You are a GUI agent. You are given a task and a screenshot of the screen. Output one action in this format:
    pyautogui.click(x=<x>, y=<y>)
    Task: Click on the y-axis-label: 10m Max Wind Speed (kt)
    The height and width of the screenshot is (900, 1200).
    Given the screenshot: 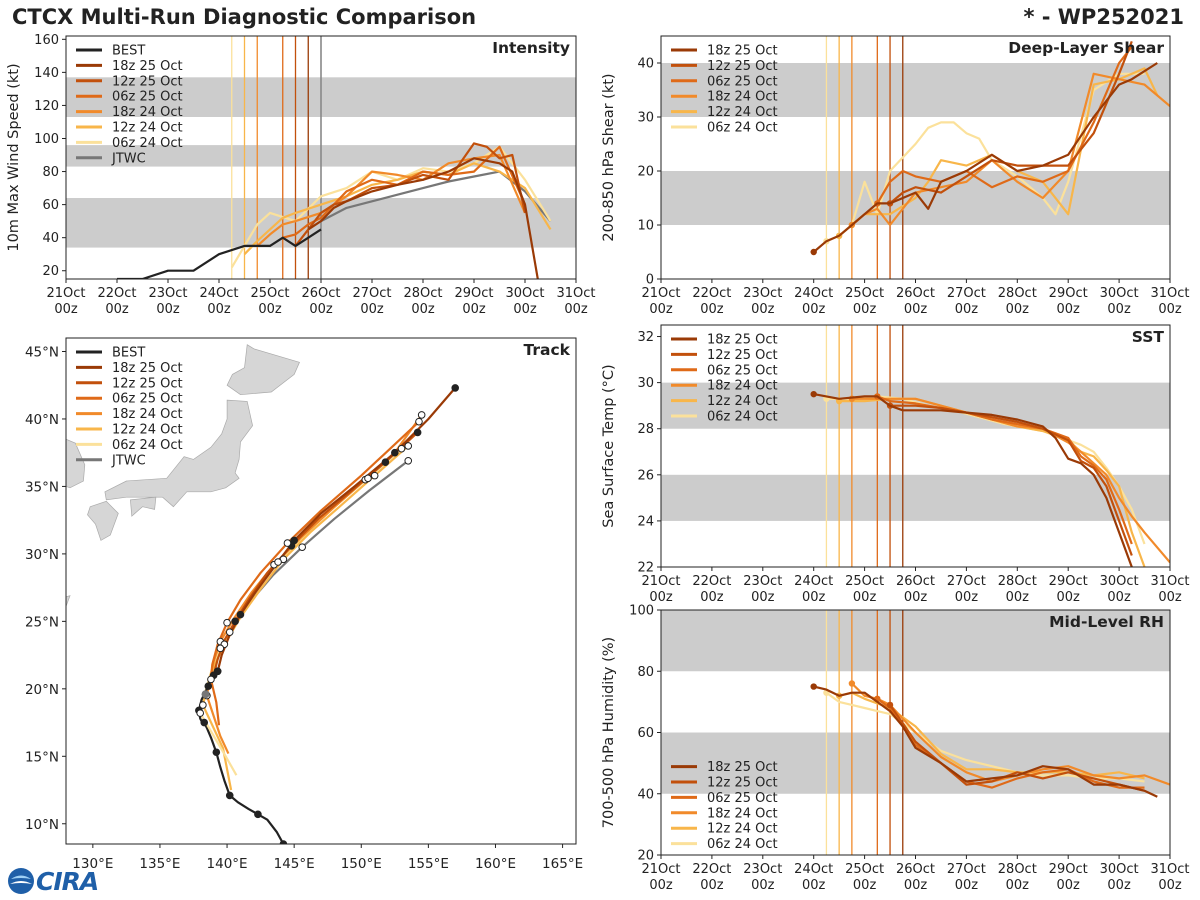 What is the action you would take?
    pyautogui.click(x=14, y=157)
    